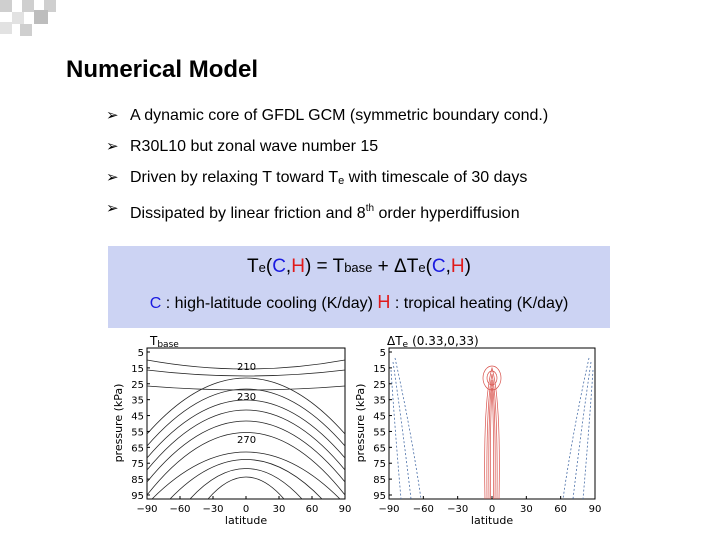  I want to click on subscript: e, so click(341, 181).